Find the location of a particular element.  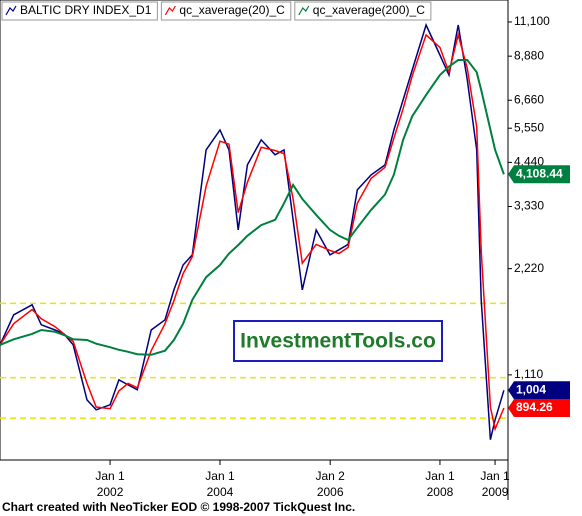

watermark-box is located at coordinates (338, 341).